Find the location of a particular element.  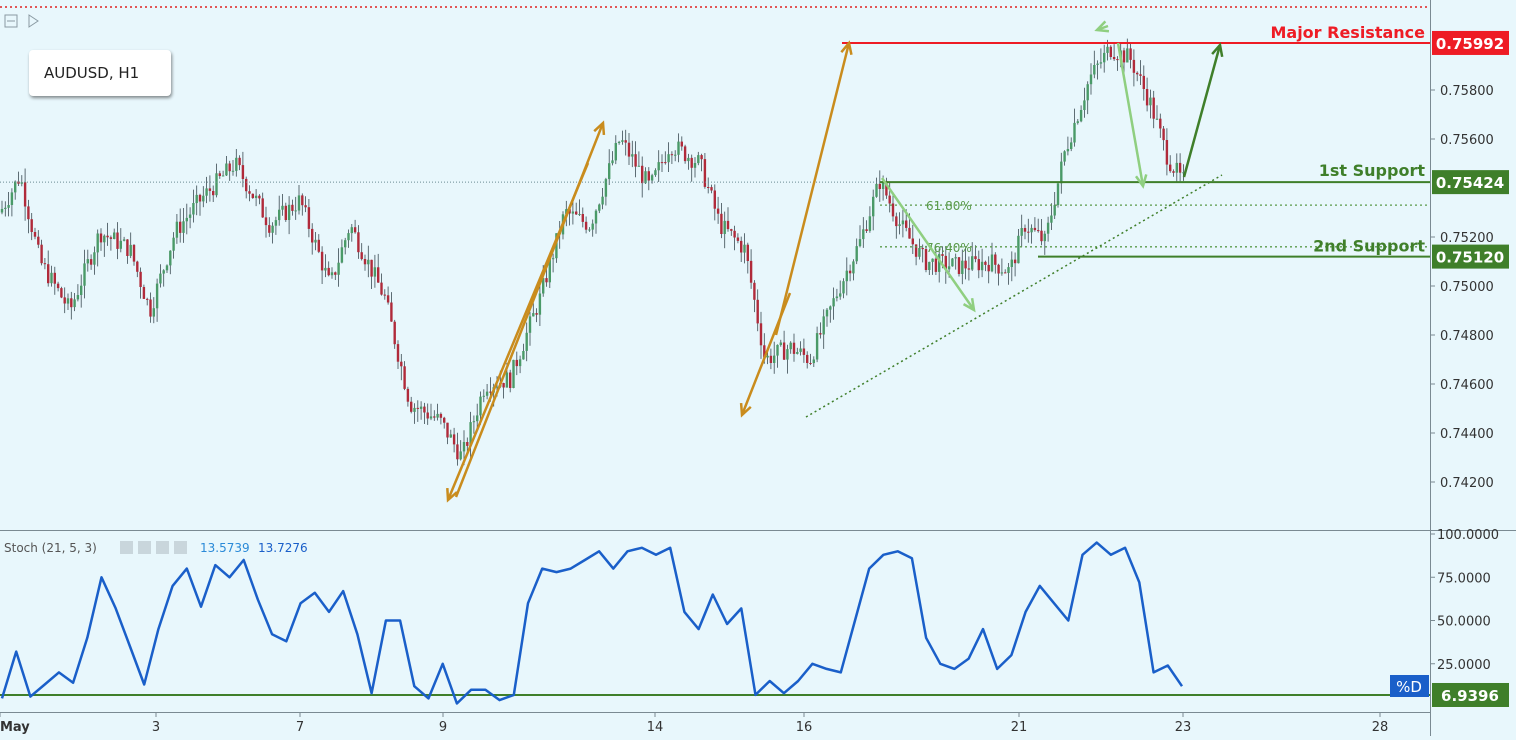

stoch-eye-icon is located at coordinates (126, 547).